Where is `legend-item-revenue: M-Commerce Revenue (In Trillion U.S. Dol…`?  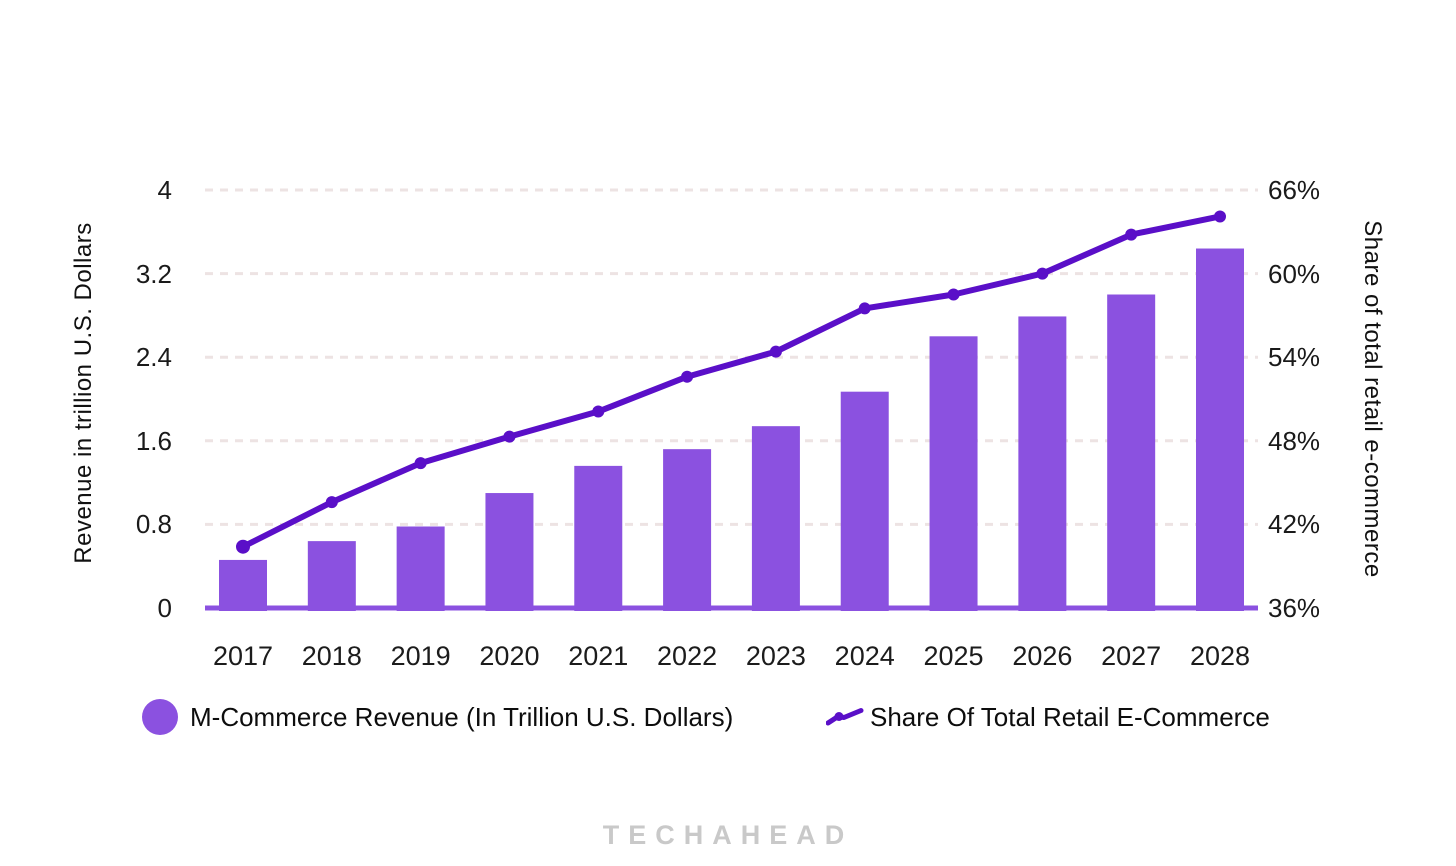
legend-item-revenue: M-Commerce Revenue (In Trillion U.S. Dol… is located at coordinates (437, 717).